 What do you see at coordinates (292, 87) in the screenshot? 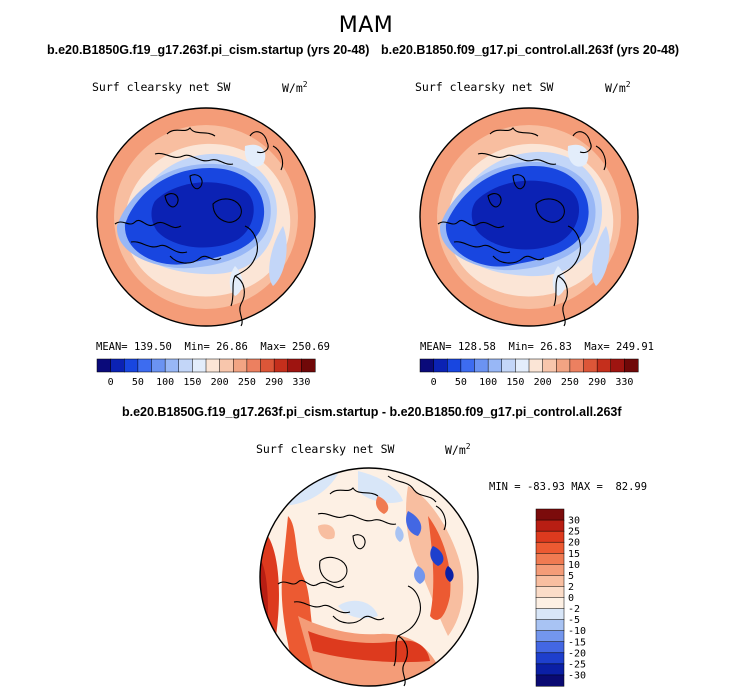
I see `panel-1-units-base: W/m` at bounding box center [292, 87].